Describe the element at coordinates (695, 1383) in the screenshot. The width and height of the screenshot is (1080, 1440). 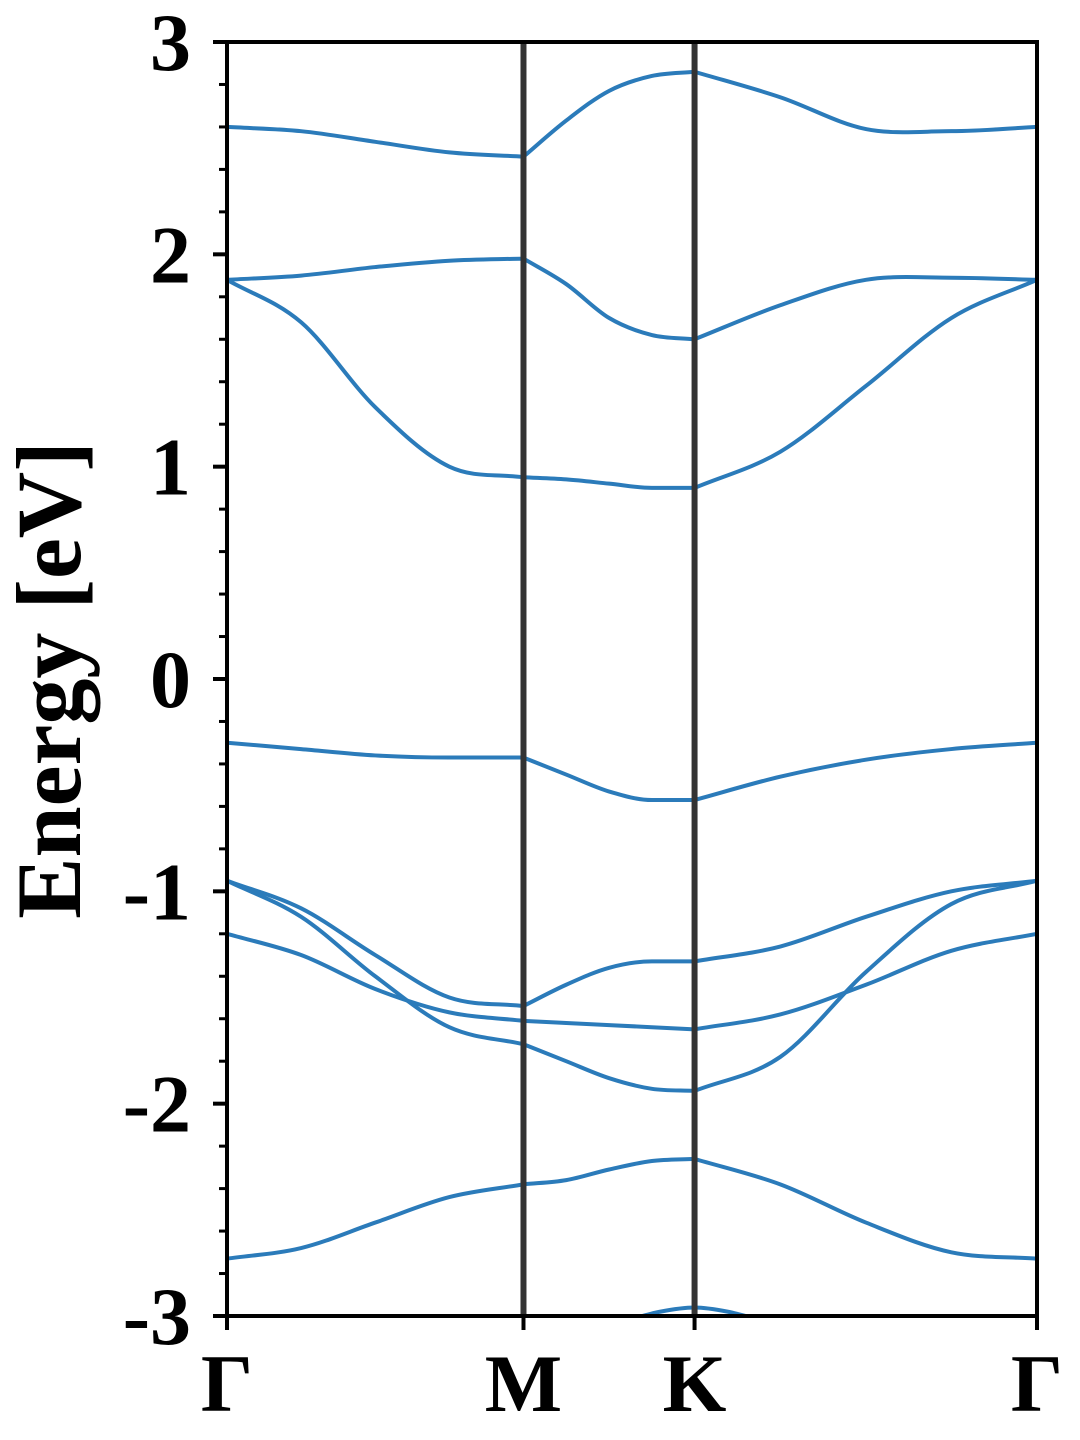
I see `x-tick-label-K: K` at that location.